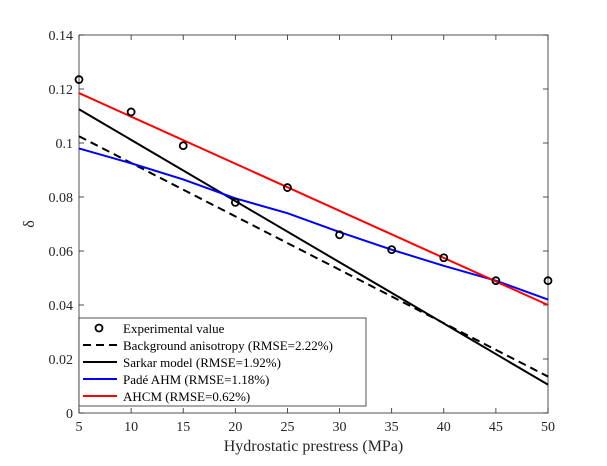  What do you see at coordinates (287, 427) in the screenshot?
I see `x-tick-label: 25` at bounding box center [287, 427].